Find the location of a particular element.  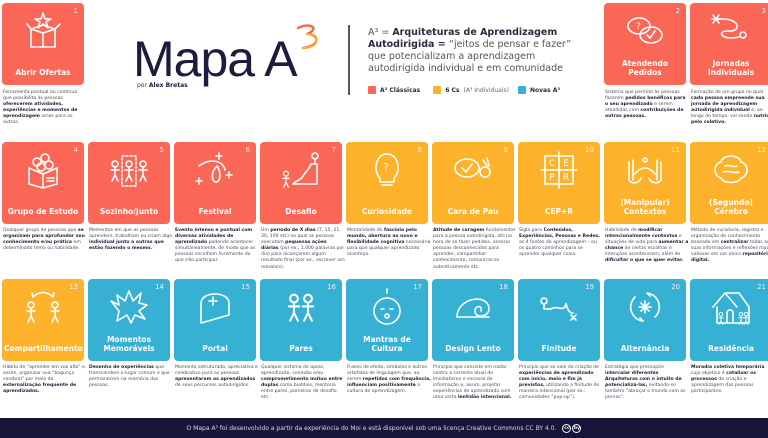

stairs-goal-icon is located at coordinates (300, 170).